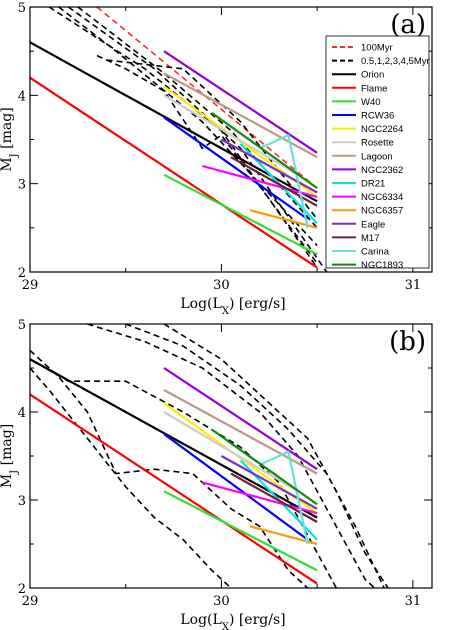 The width and height of the screenshot is (449, 630). What do you see at coordinates (408, 25) in the screenshot?
I see `panel-label: (a)` at bounding box center [408, 25].